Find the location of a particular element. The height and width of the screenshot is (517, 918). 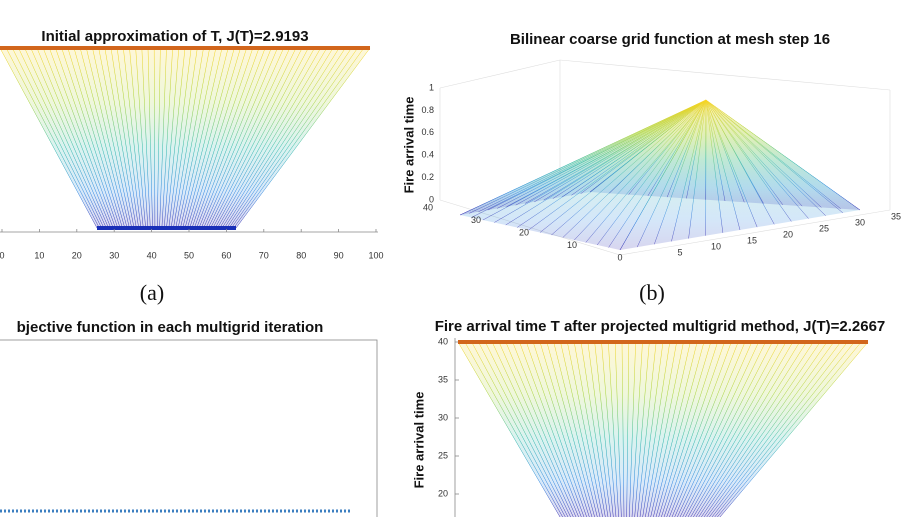

tick-label: 0.2 is located at coordinates (427, 177).